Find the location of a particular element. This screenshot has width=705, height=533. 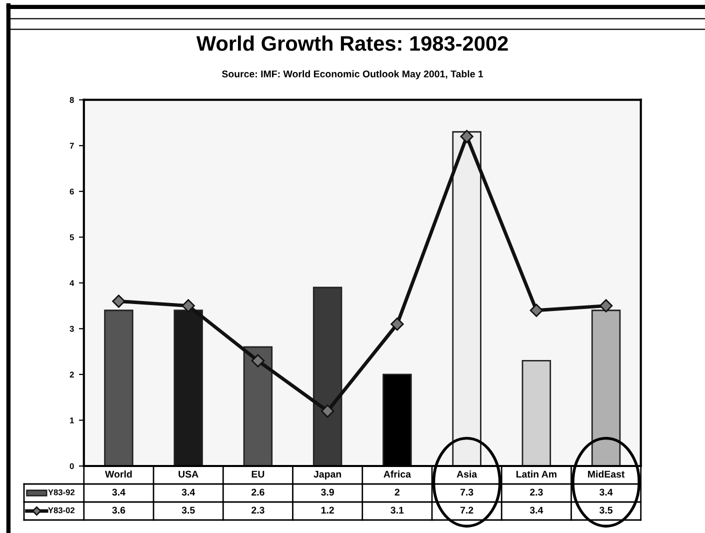

data-label: 3.6 is located at coordinates (119, 510).